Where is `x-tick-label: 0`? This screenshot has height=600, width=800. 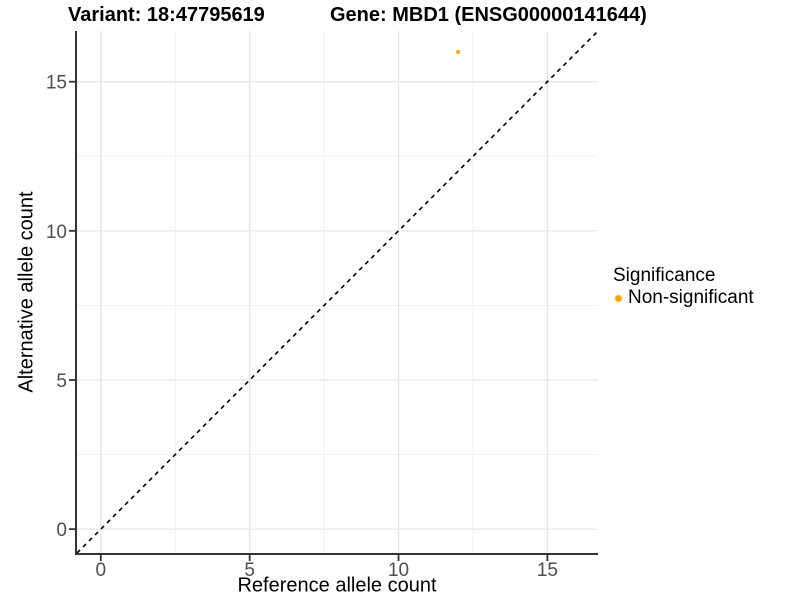
x-tick-label: 0 is located at coordinates (101, 570).